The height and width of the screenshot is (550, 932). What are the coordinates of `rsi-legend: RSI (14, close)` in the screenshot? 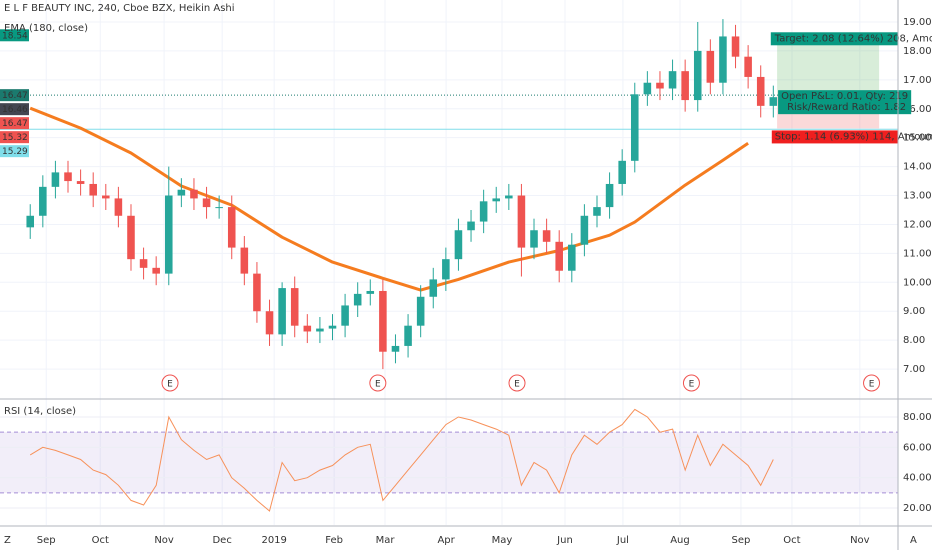 It's located at (40, 411).